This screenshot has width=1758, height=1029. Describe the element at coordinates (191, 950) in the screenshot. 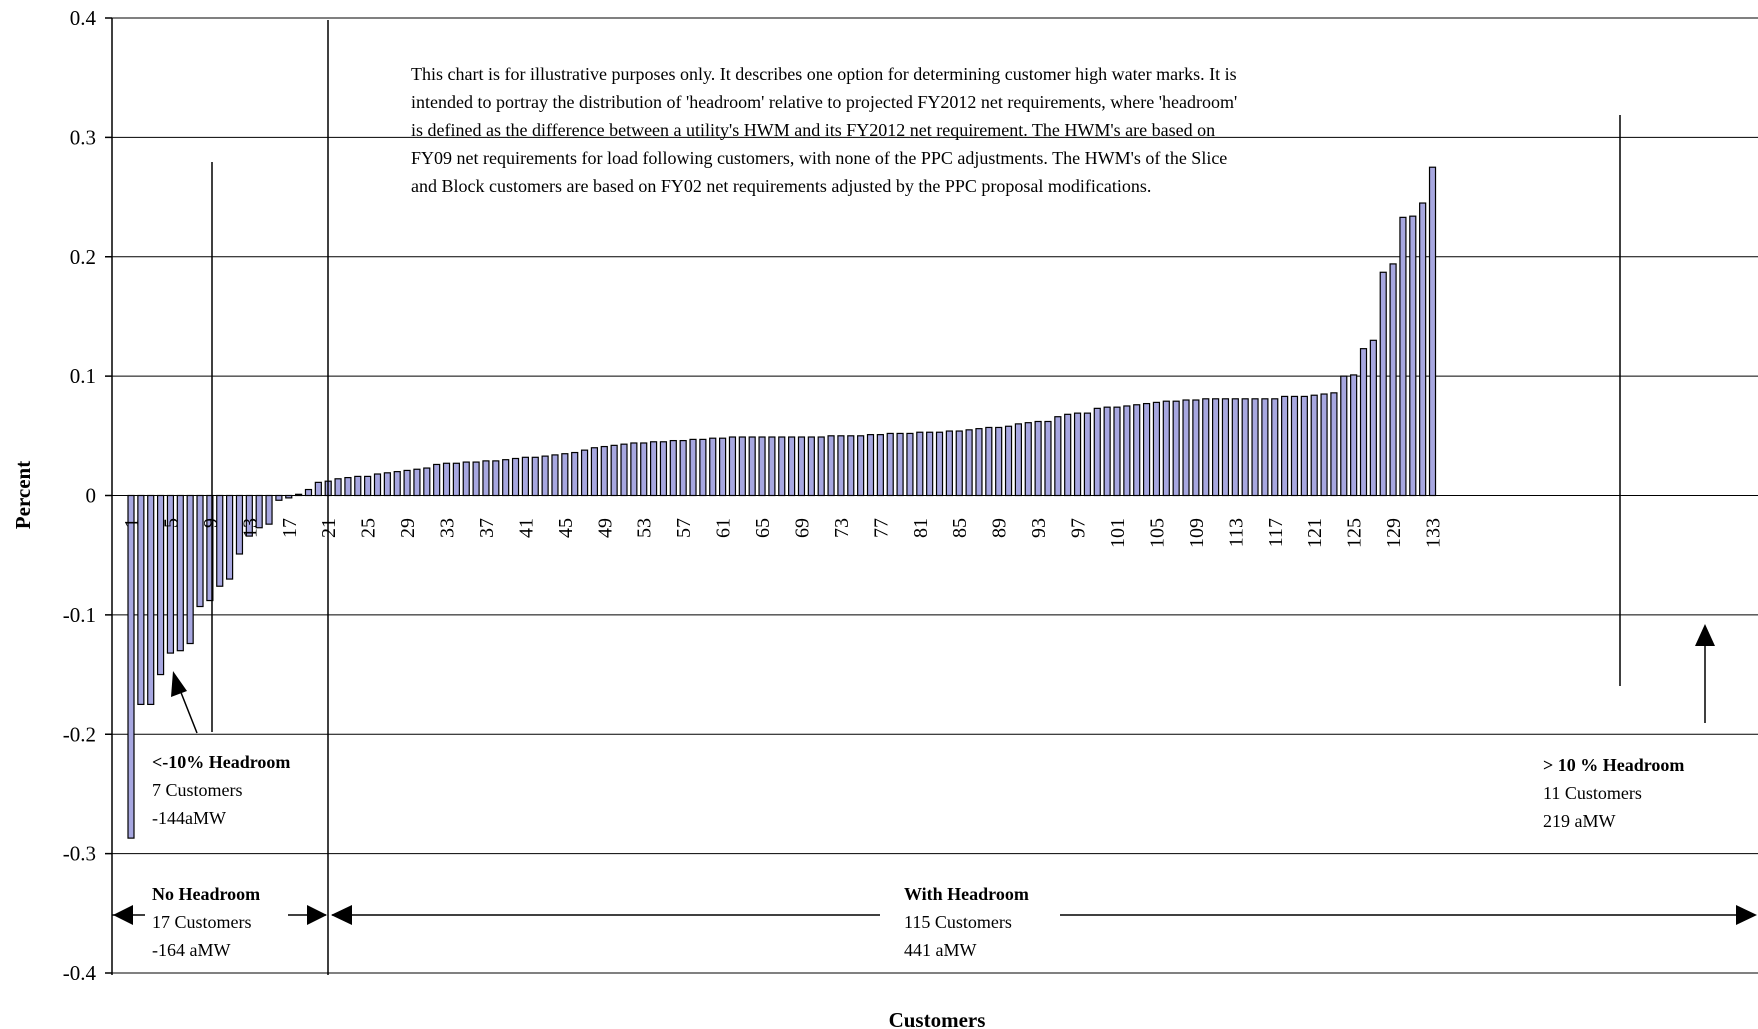

I see `no-headroom-amount: -164 aMW` at that location.